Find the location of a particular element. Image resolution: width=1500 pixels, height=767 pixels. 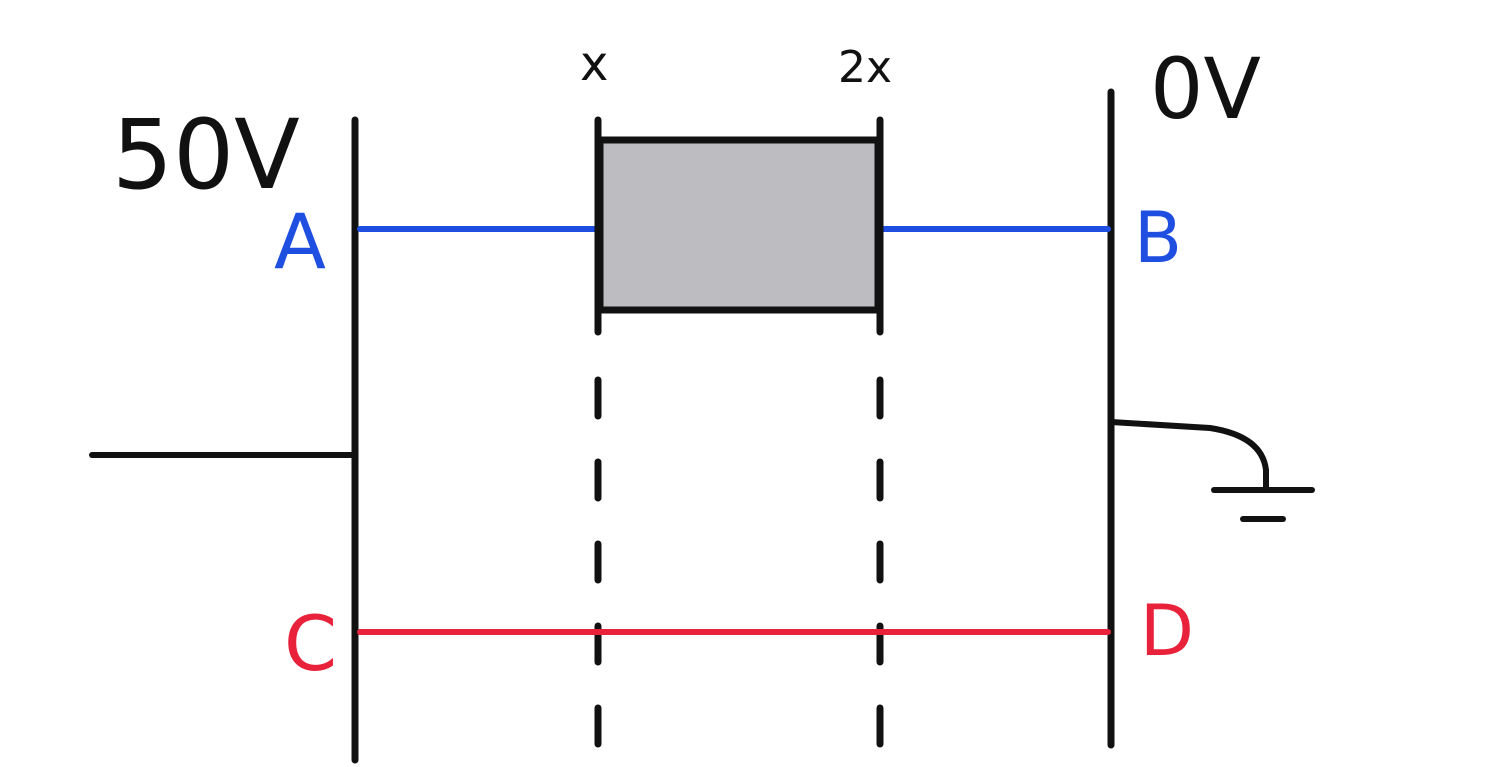

point-b-label: B is located at coordinates (1158, 238).